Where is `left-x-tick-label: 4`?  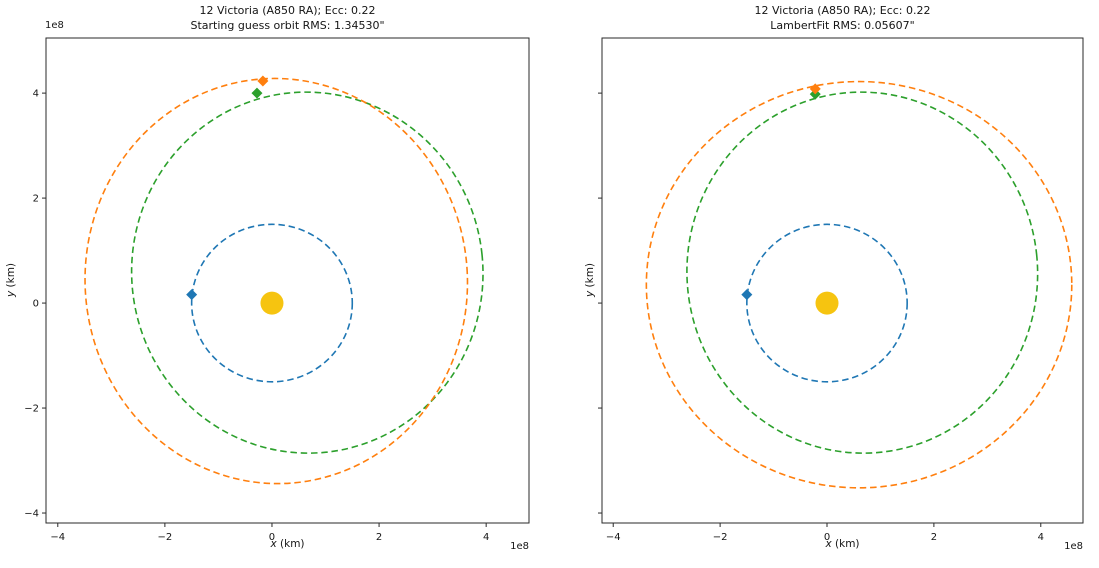 left-x-tick-label: 4 is located at coordinates (486, 537).